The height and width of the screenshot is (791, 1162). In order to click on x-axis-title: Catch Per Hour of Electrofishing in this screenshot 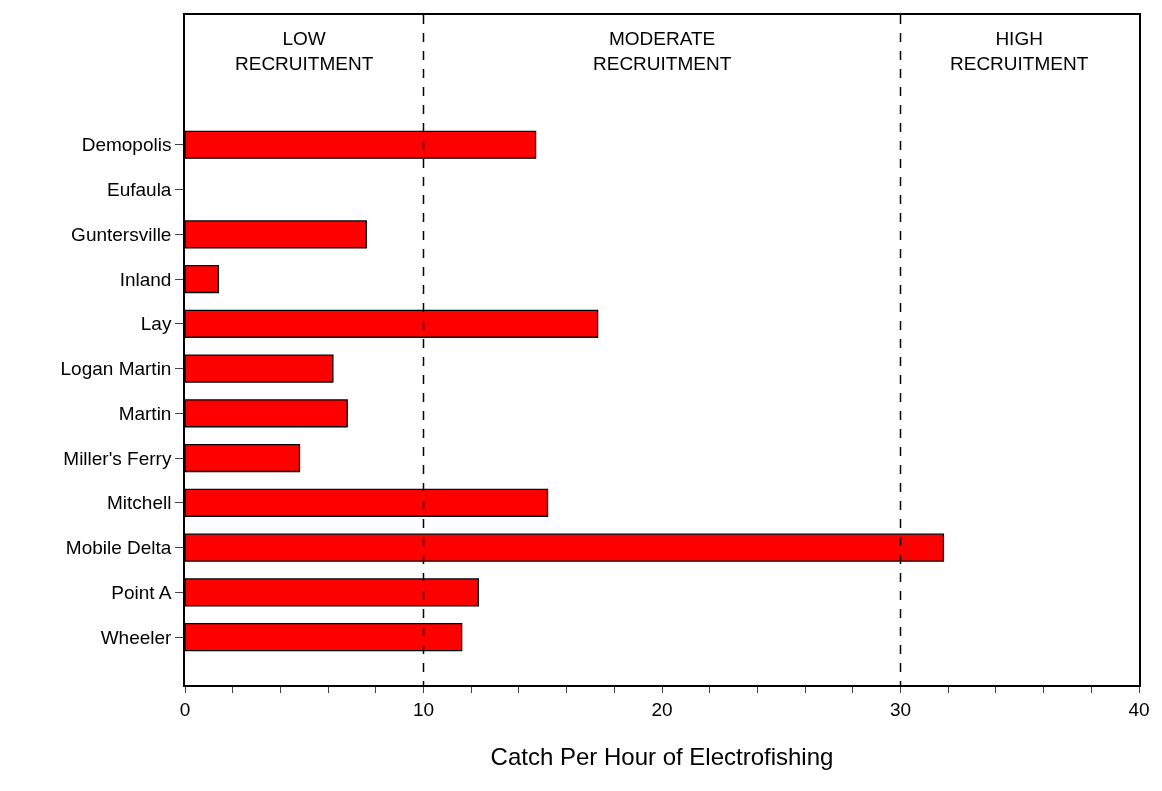, I will do `click(662, 757)`.